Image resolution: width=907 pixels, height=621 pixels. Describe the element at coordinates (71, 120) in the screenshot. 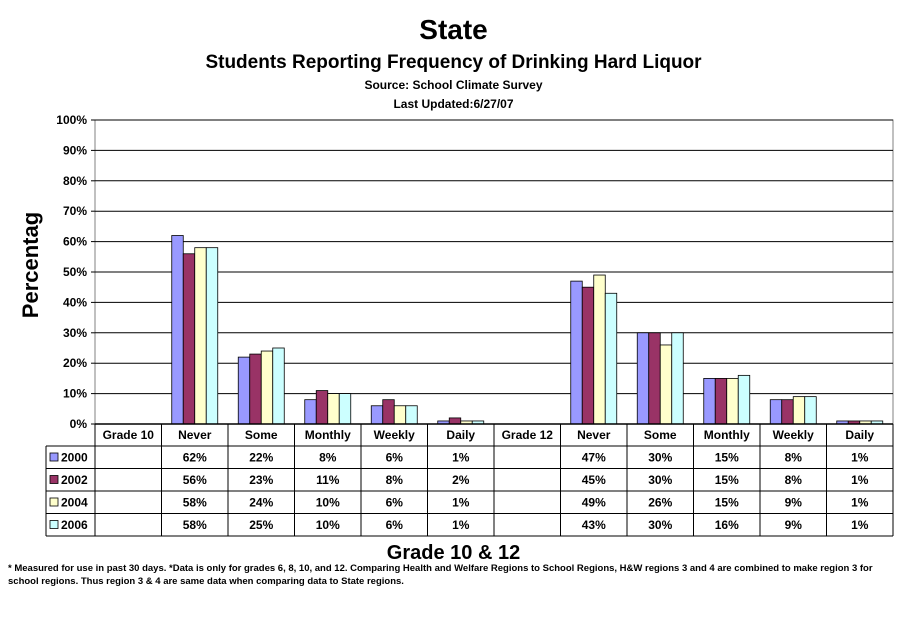

I see `y-tick-label: 100%` at that location.